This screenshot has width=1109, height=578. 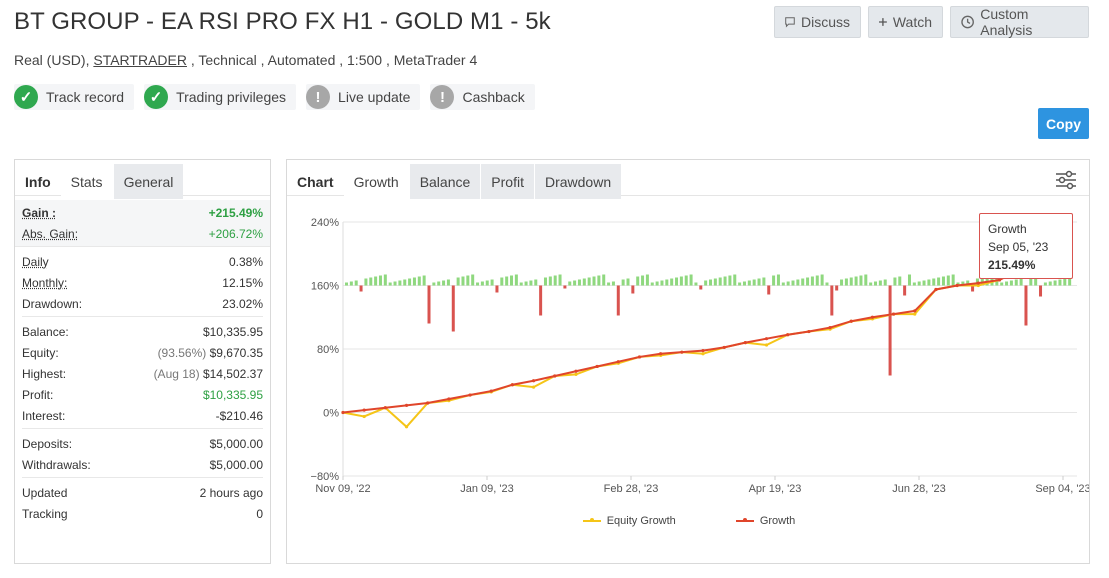 I want to click on stat-balance: Balance: $10,335.95, so click(x=142, y=331).